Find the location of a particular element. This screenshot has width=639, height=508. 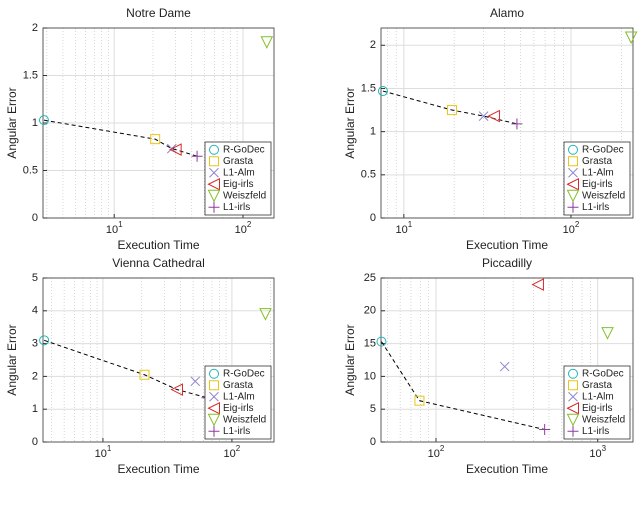

y-tick-label: 3 is located at coordinates (35, 344).